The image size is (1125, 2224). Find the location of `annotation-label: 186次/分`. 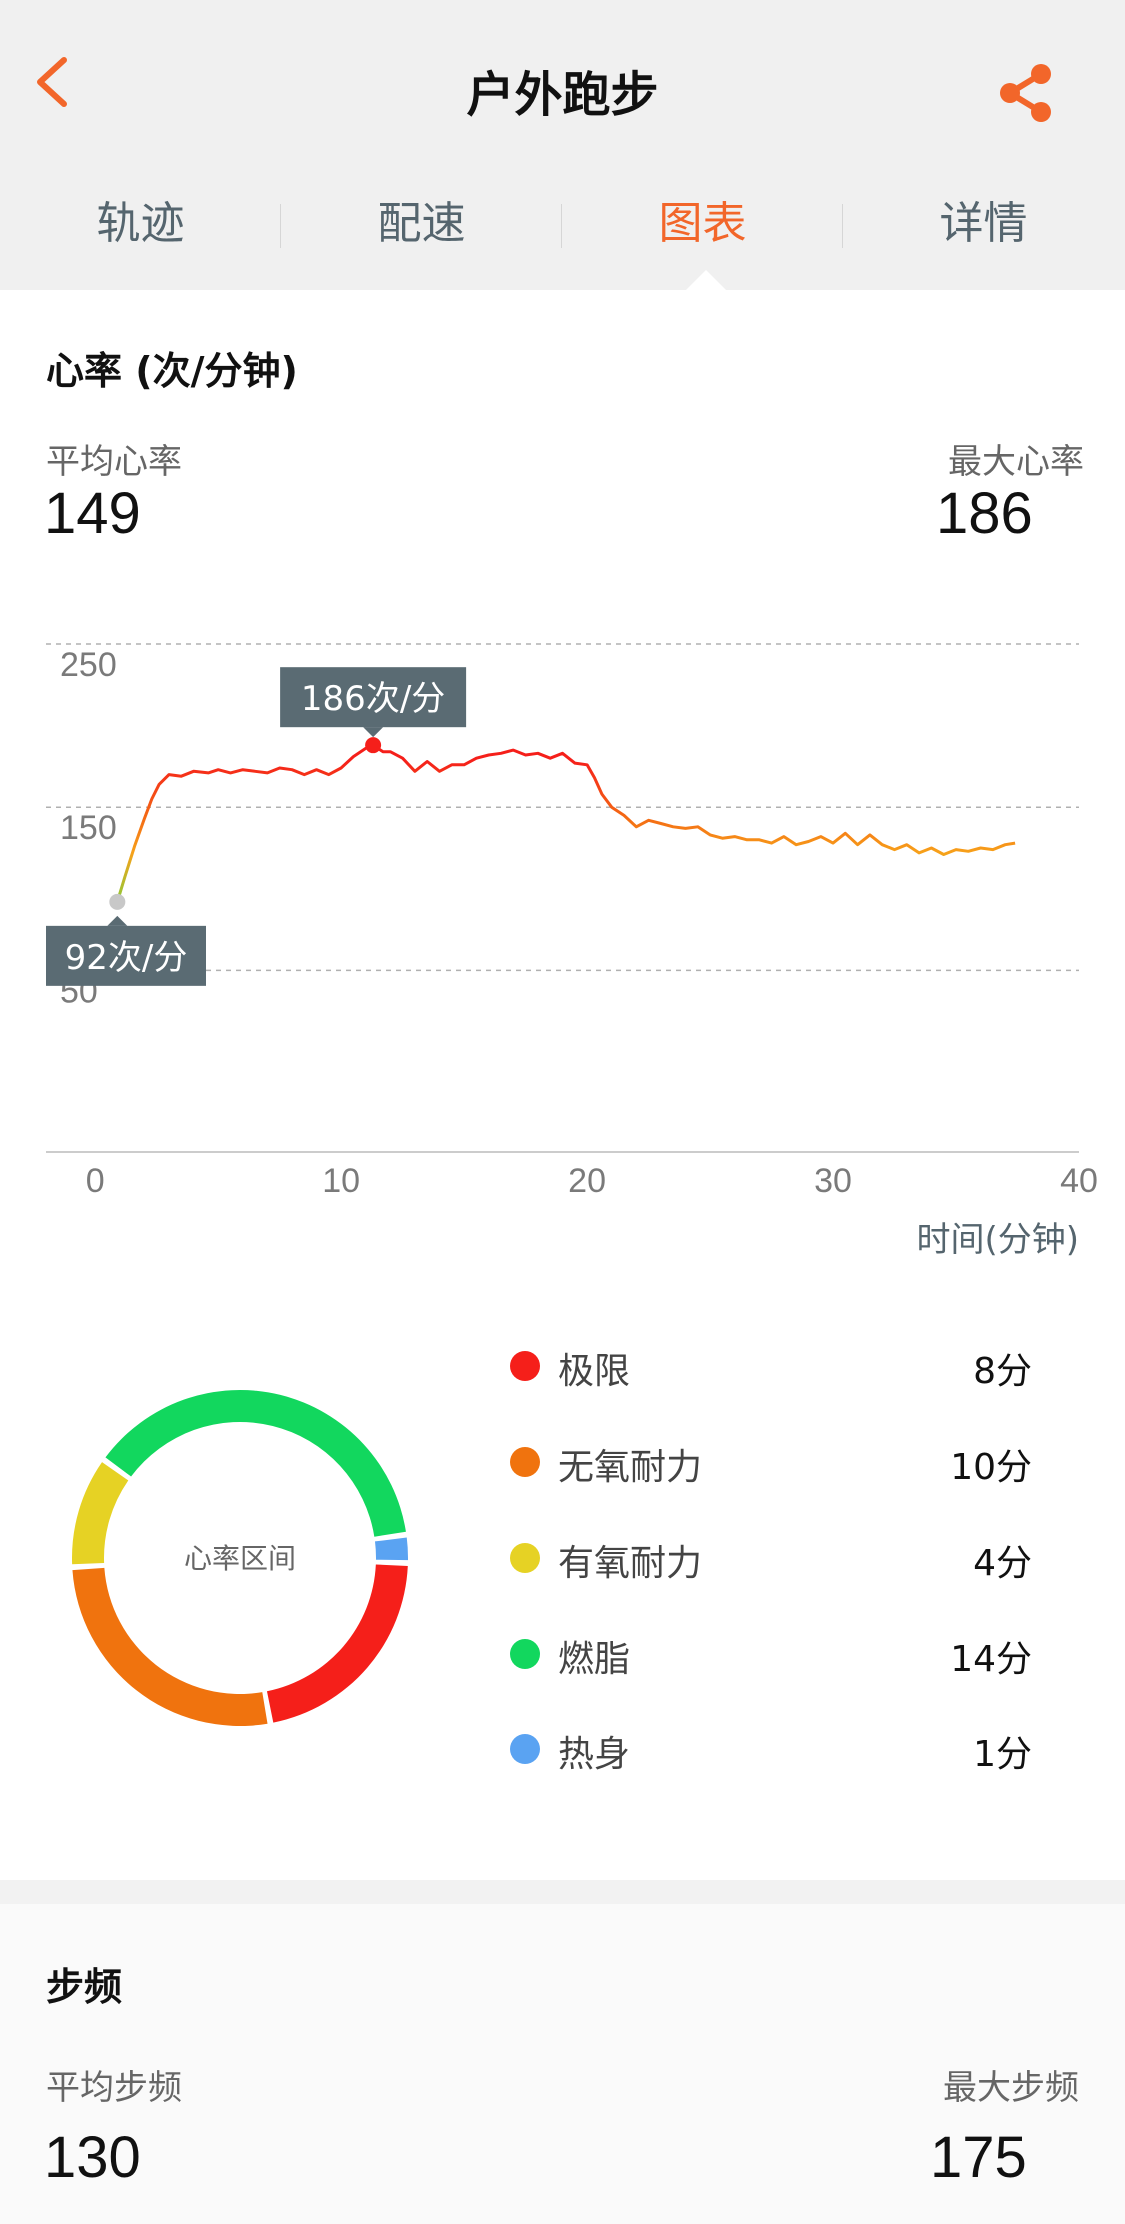

annotation-label: 186次/分 is located at coordinates (373, 699).